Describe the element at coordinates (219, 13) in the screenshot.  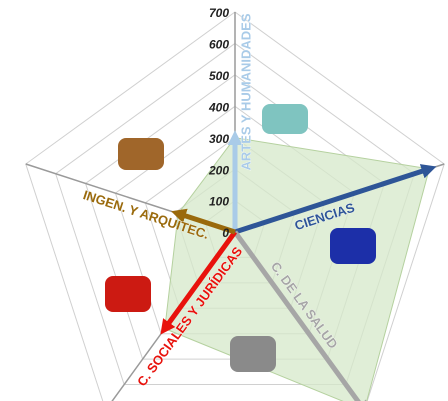
I see `tick-label: 700` at that location.